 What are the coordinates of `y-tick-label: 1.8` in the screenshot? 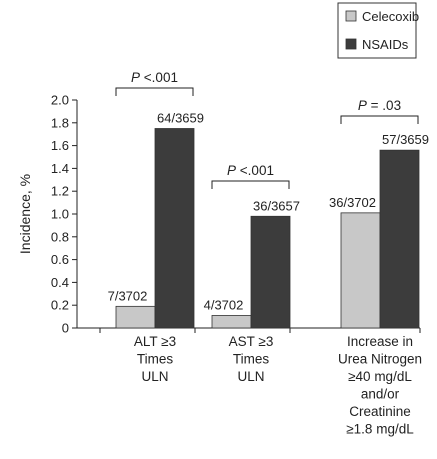 It's located at (60, 122).